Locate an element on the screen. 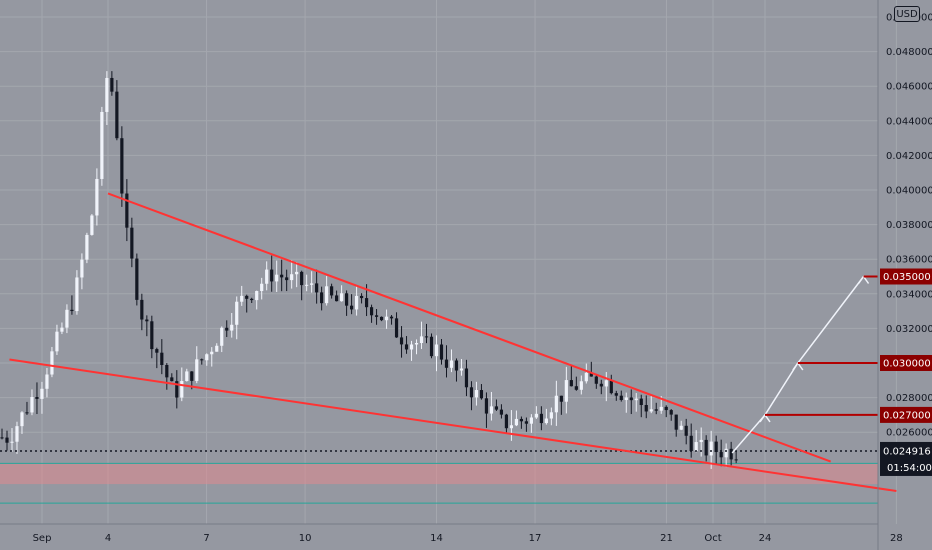 The width and height of the screenshot is (932, 550). x-tick-label: 4 is located at coordinates (108, 538).